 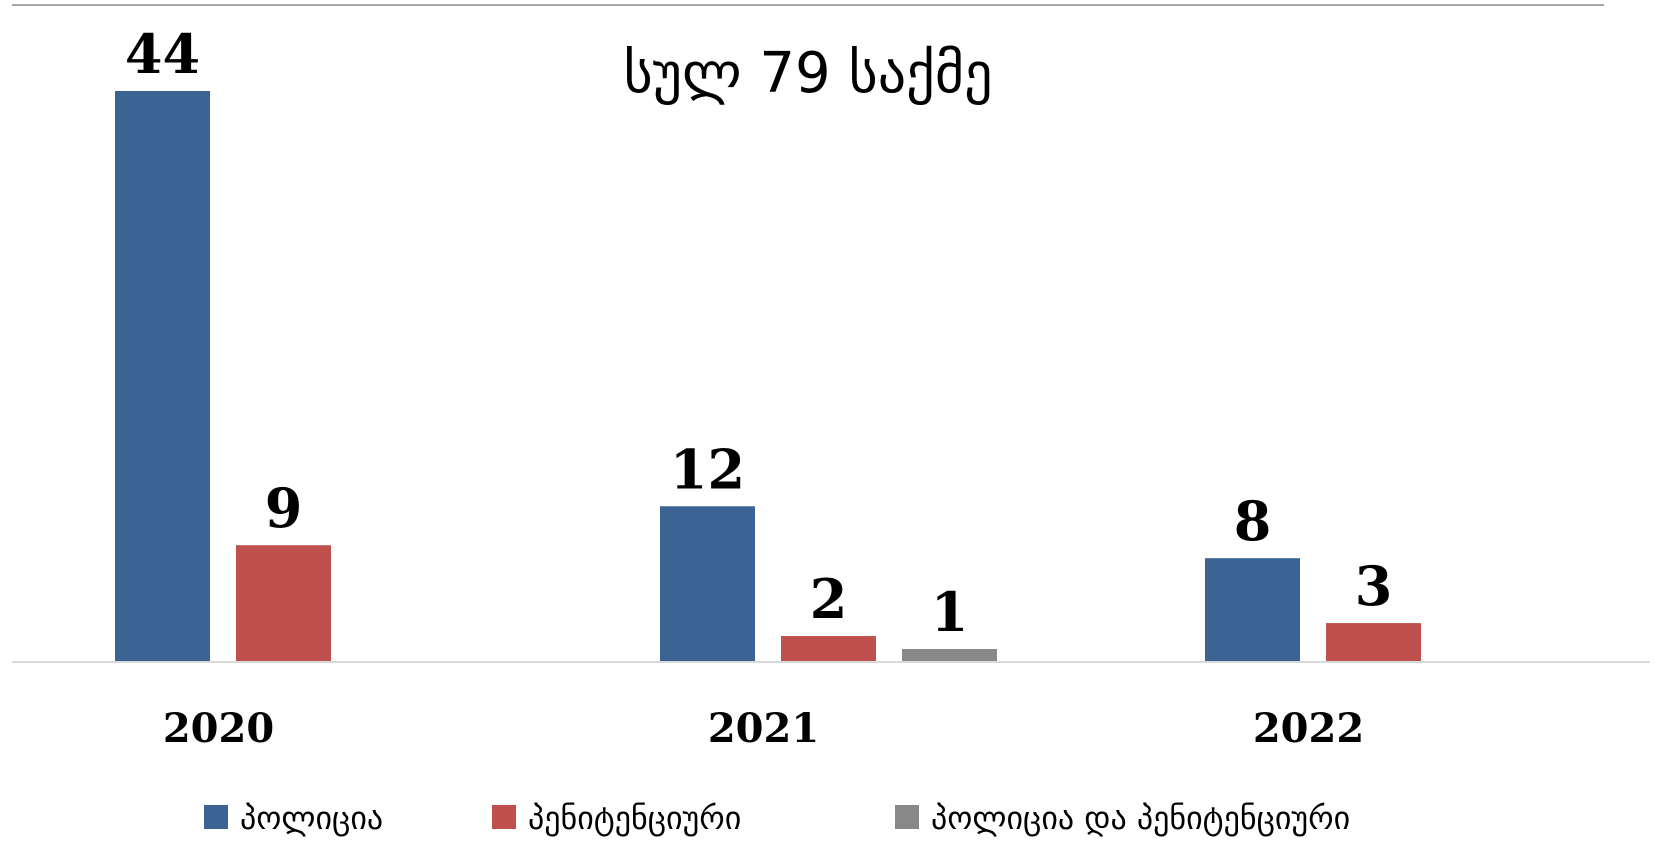 I want to click on data-label-2021-series-3: 1, so click(x=950, y=612).